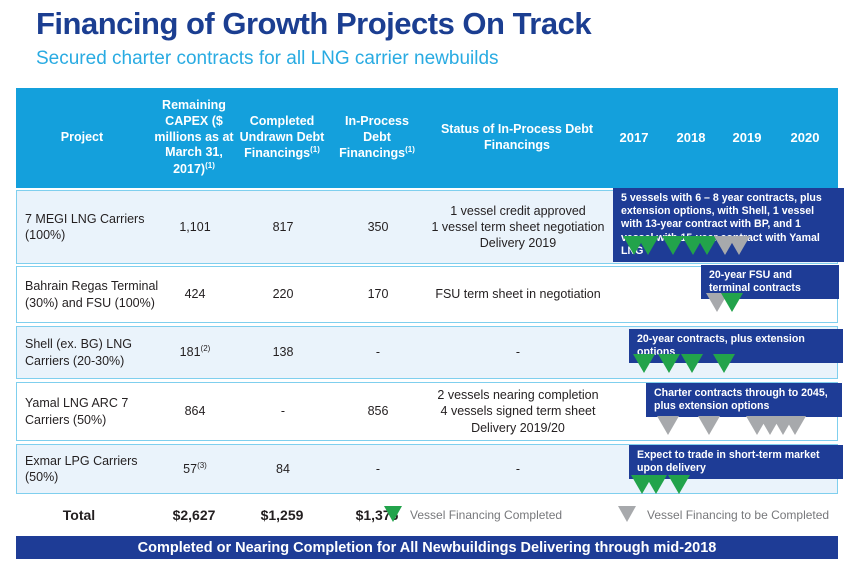  I want to click on column-header-year-2019: 2019, so click(747, 137).